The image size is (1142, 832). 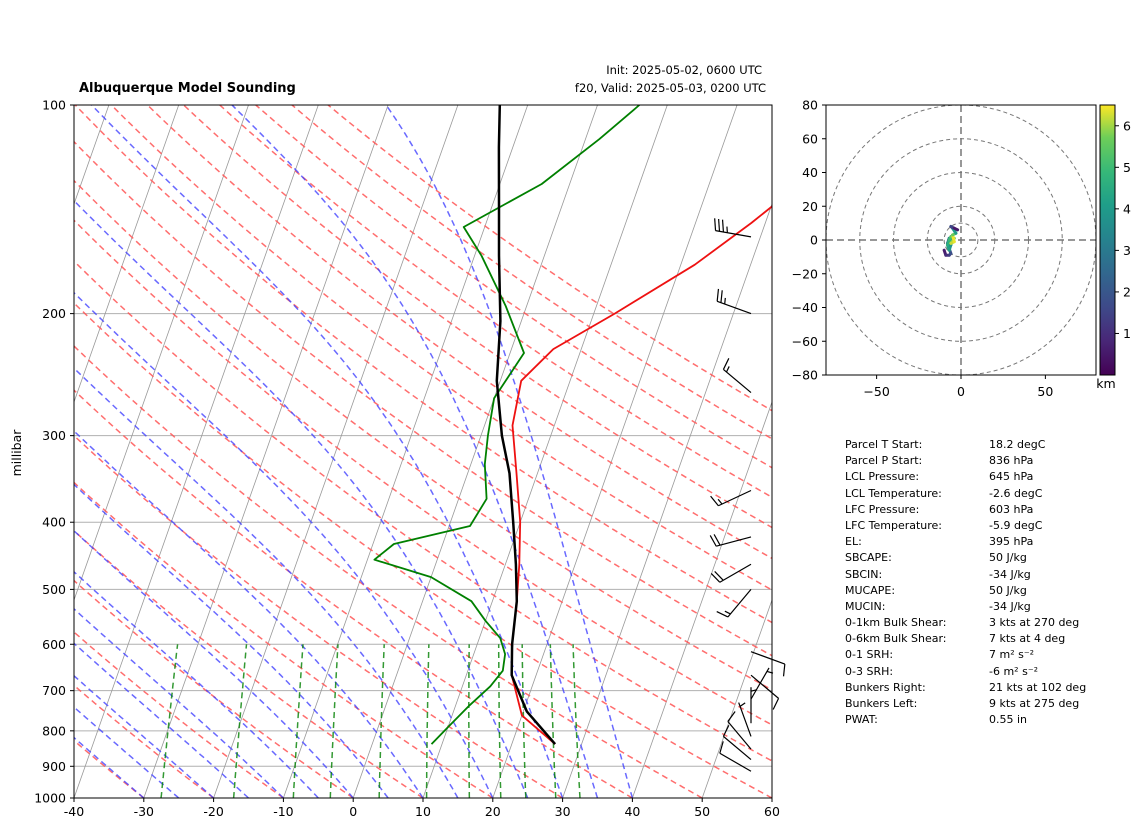 What do you see at coordinates (990, 461) in the screenshot?
I see `param-row: Parcel P Start: 836 hPa` at bounding box center [990, 461].